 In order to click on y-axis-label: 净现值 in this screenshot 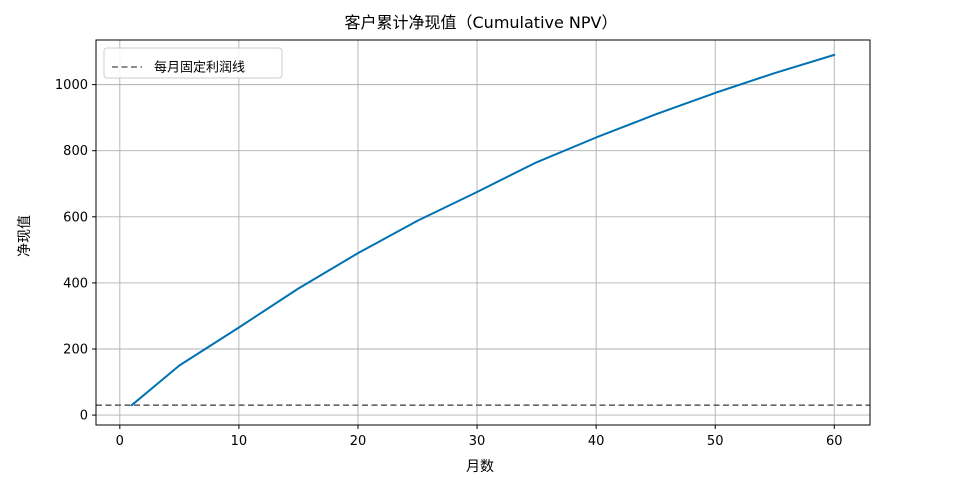, I will do `click(25, 236)`.